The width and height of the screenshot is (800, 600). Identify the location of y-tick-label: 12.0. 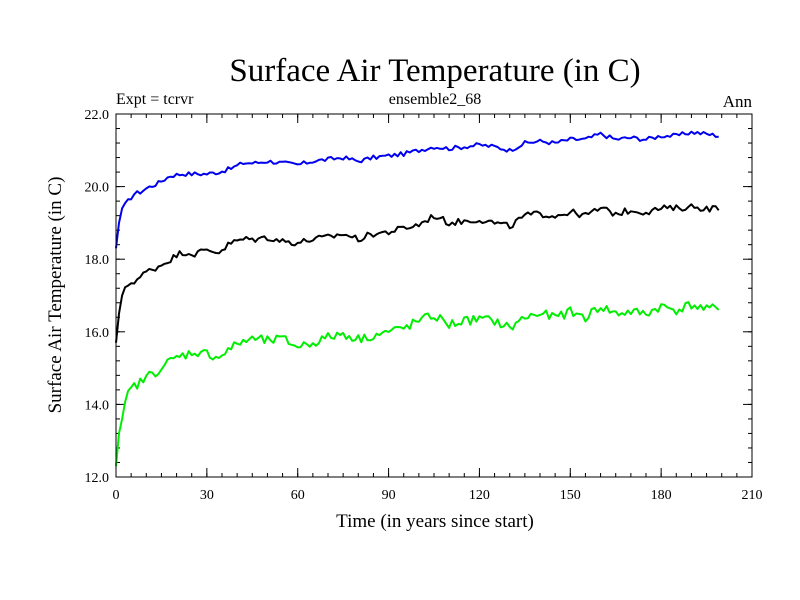
(97, 478).